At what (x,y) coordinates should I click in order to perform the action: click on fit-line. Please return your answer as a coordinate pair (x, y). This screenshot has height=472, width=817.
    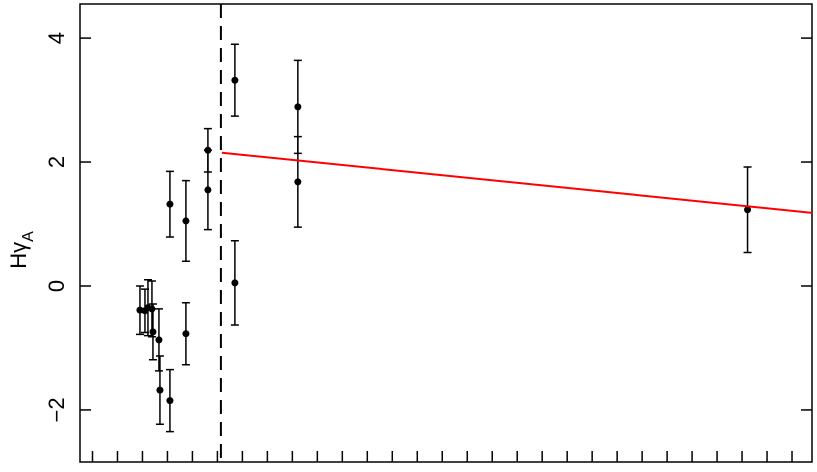
    Looking at the image, I should click on (517, 182).